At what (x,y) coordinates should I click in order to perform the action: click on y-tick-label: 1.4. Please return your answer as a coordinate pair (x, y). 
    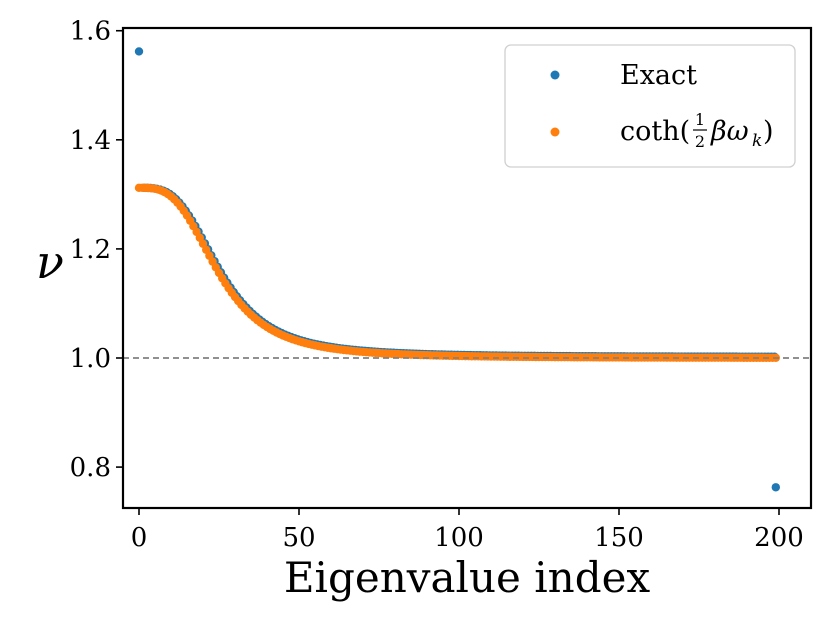
    Looking at the image, I should click on (90, 141).